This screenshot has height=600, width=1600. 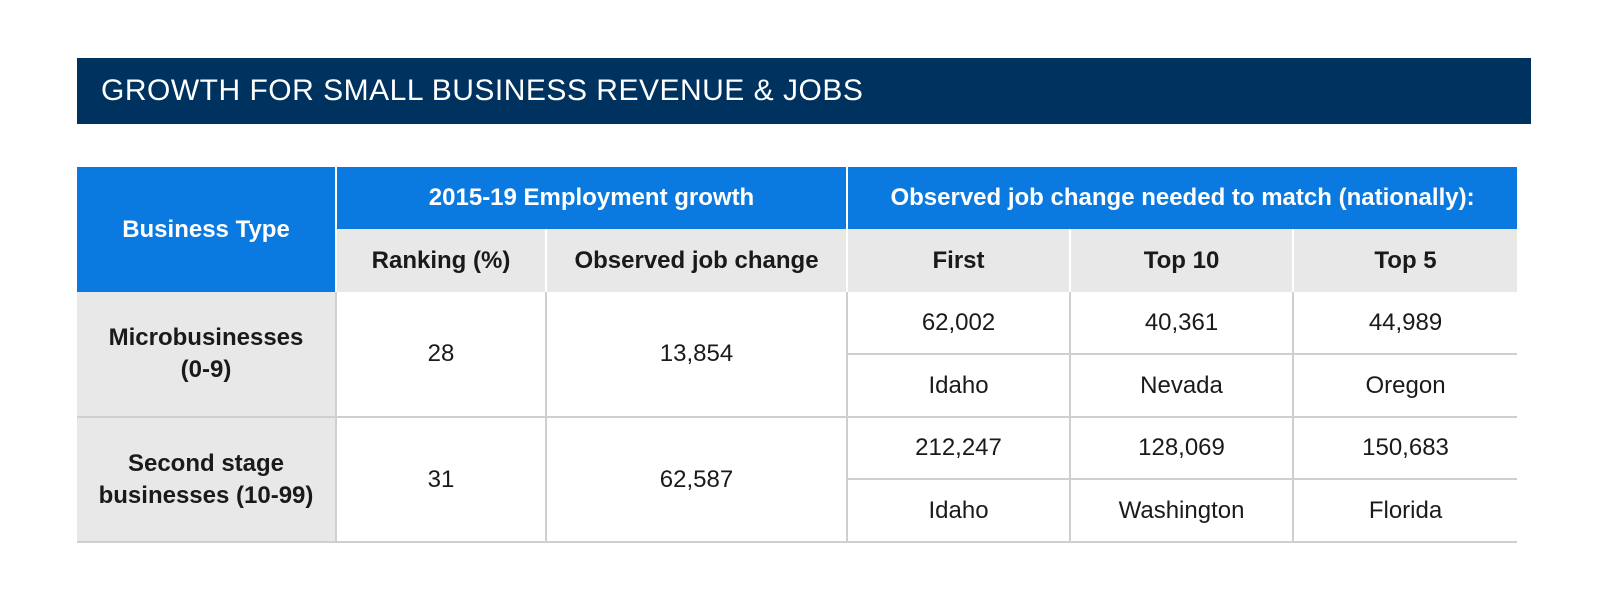 What do you see at coordinates (1181, 386) in the screenshot?
I see `cell-top10-state: Nevada` at bounding box center [1181, 386].